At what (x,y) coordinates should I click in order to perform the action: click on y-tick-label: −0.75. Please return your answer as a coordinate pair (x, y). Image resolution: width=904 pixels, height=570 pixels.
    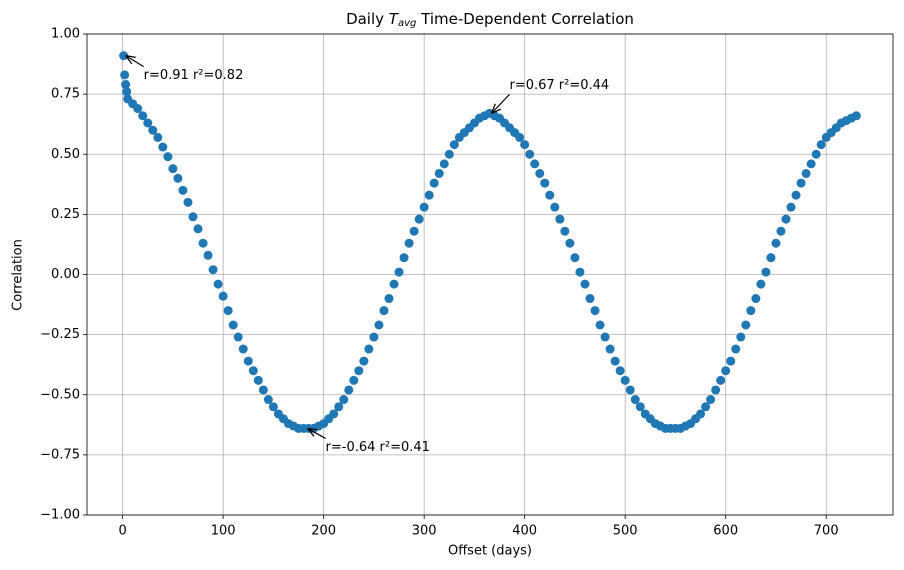
    Looking at the image, I should click on (60, 454).